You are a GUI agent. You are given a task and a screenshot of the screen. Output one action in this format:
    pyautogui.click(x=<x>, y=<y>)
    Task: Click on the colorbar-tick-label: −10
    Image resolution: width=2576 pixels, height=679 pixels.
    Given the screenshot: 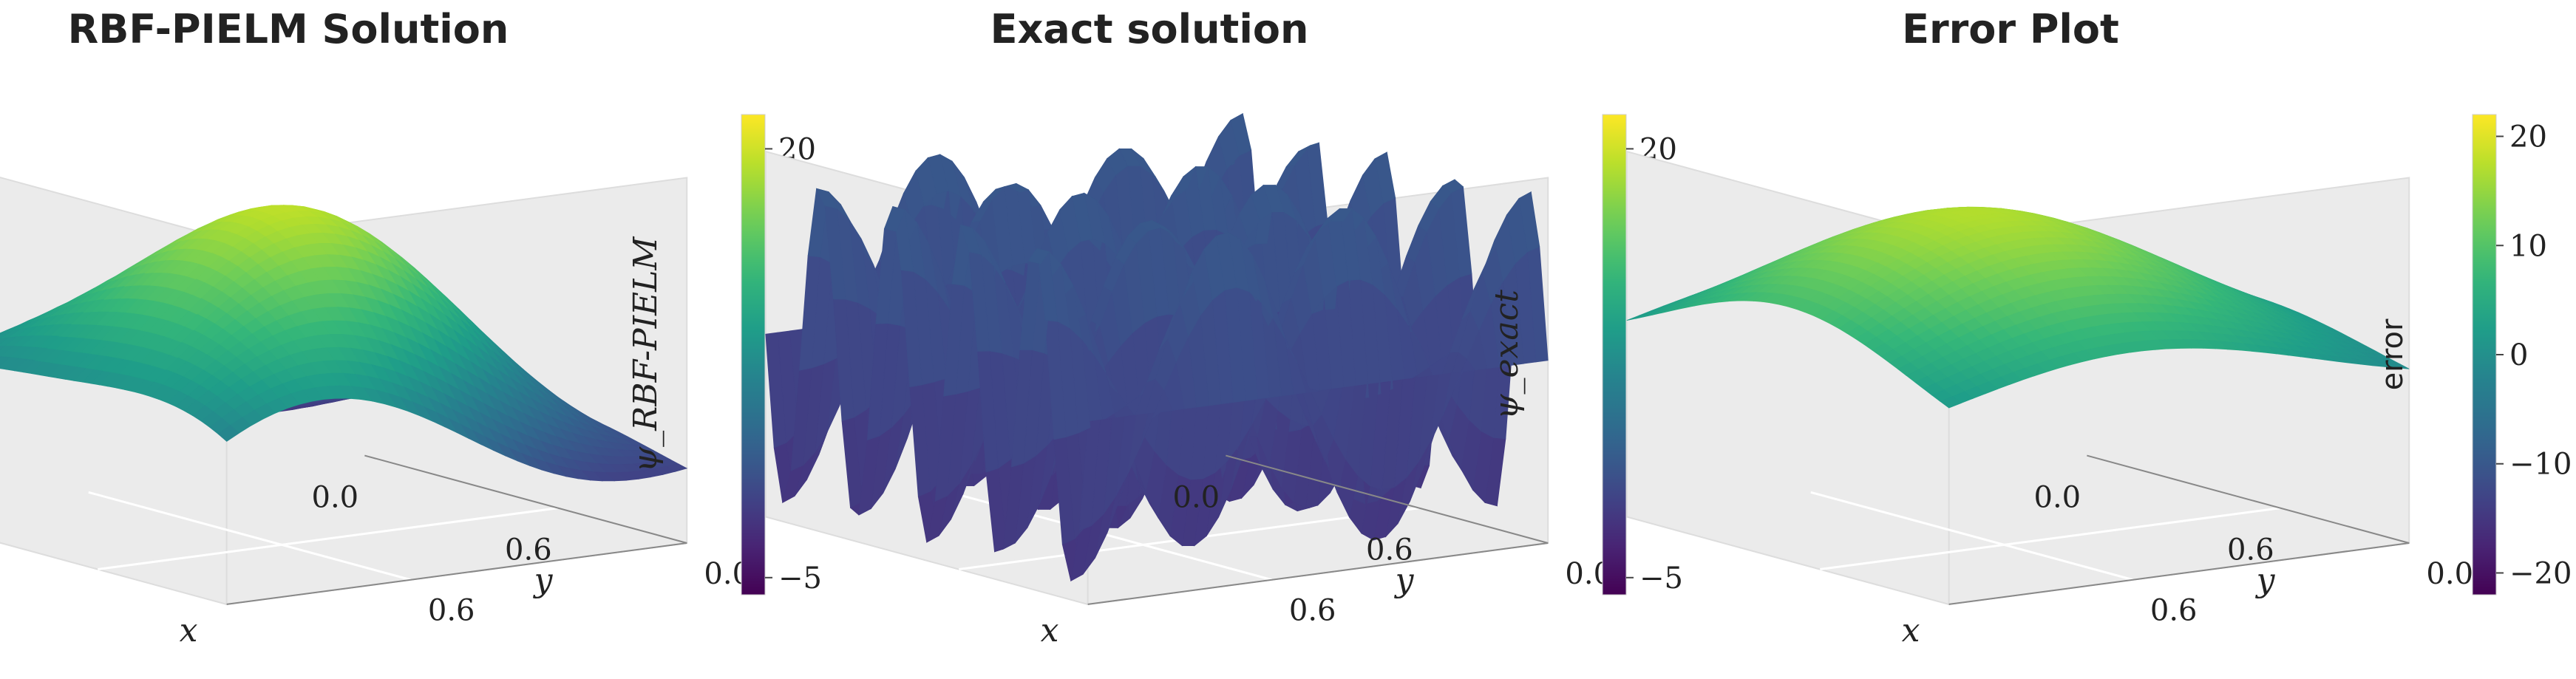 What is the action you would take?
    pyautogui.click(x=2540, y=465)
    